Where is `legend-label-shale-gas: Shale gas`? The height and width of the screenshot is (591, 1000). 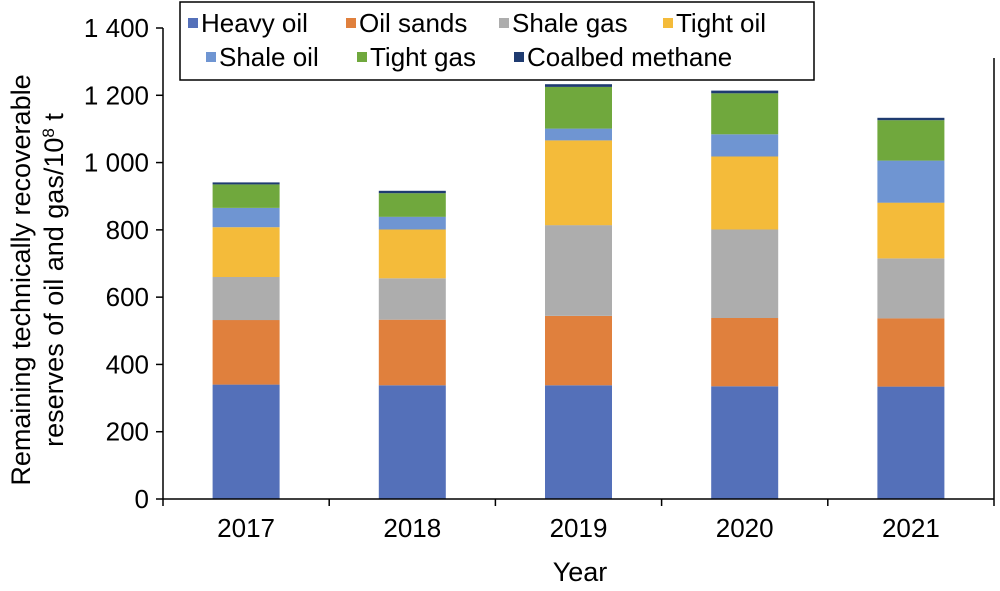
legend-label-shale-gas: Shale gas is located at coordinates (570, 23).